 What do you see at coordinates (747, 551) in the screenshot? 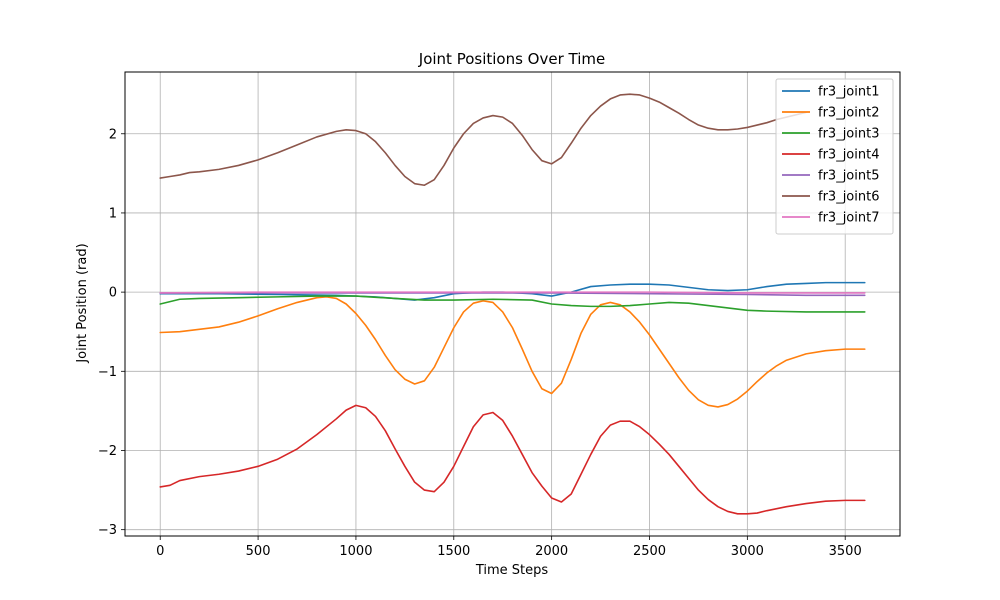
I see `x-tick-label: 3000` at bounding box center [747, 551].